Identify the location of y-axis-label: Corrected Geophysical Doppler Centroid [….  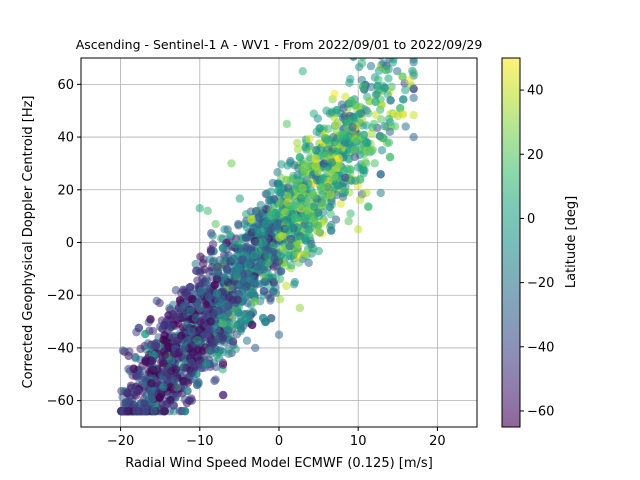
(28, 241).